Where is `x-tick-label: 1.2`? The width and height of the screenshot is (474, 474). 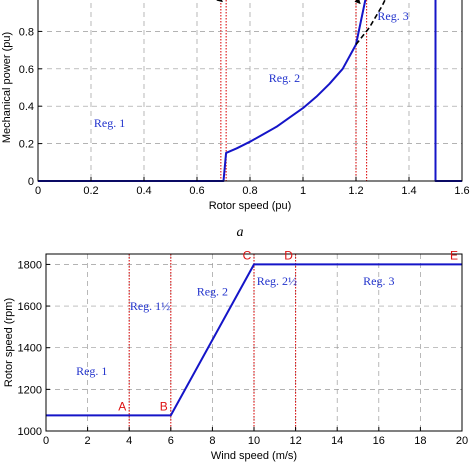 x-tick-label: 1.2 is located at coordinates (355, 191).